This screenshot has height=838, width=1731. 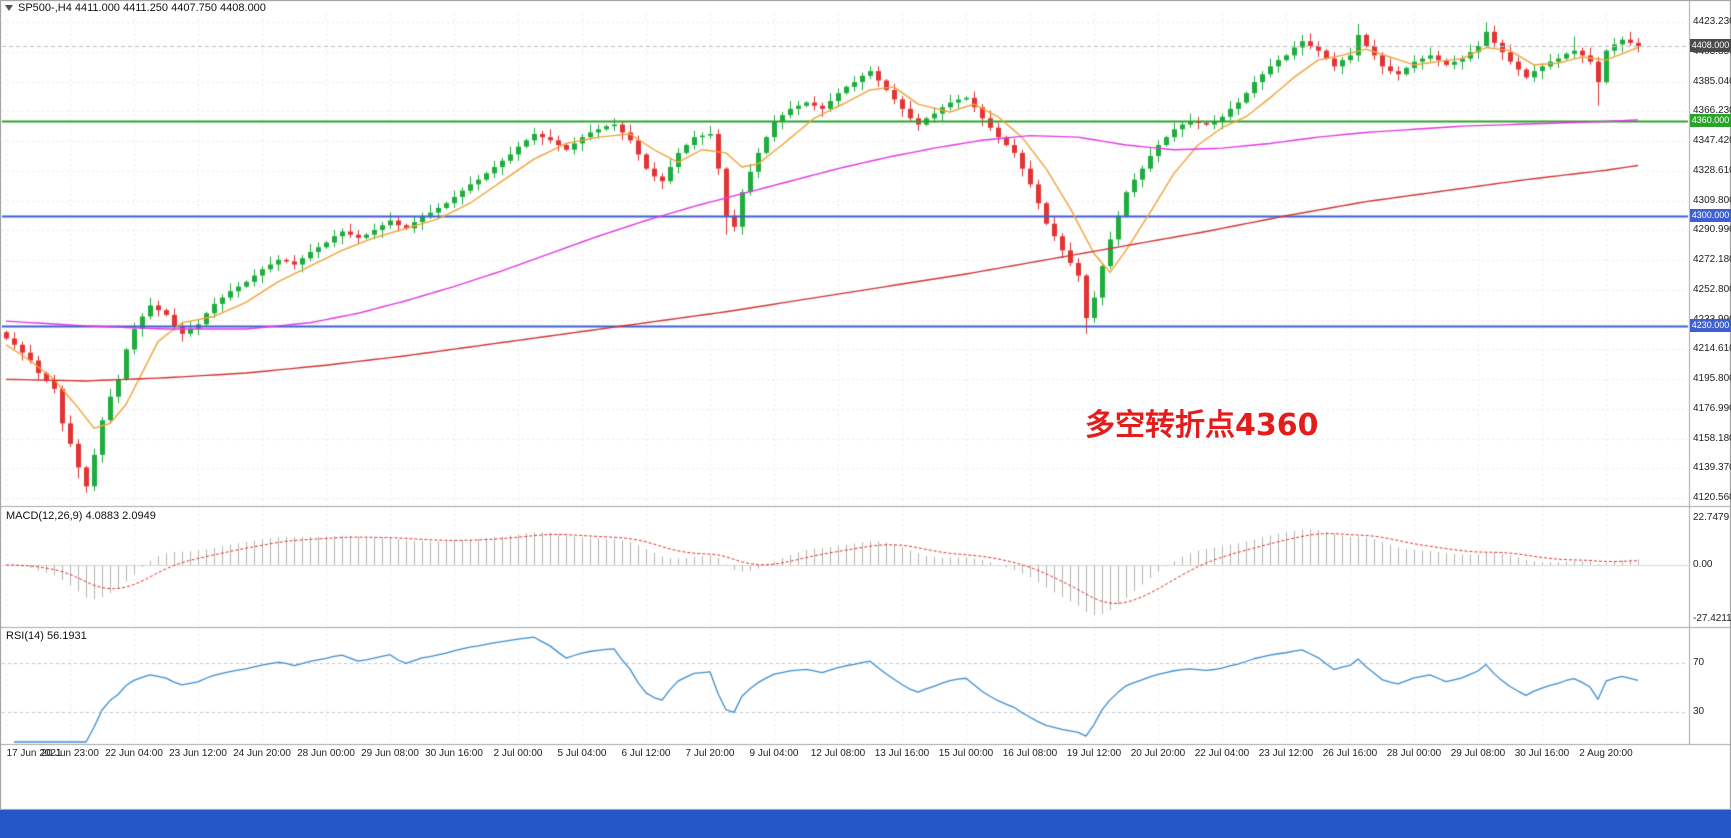 I want to click on chart-marker-icon, so click(x=9, y=8).